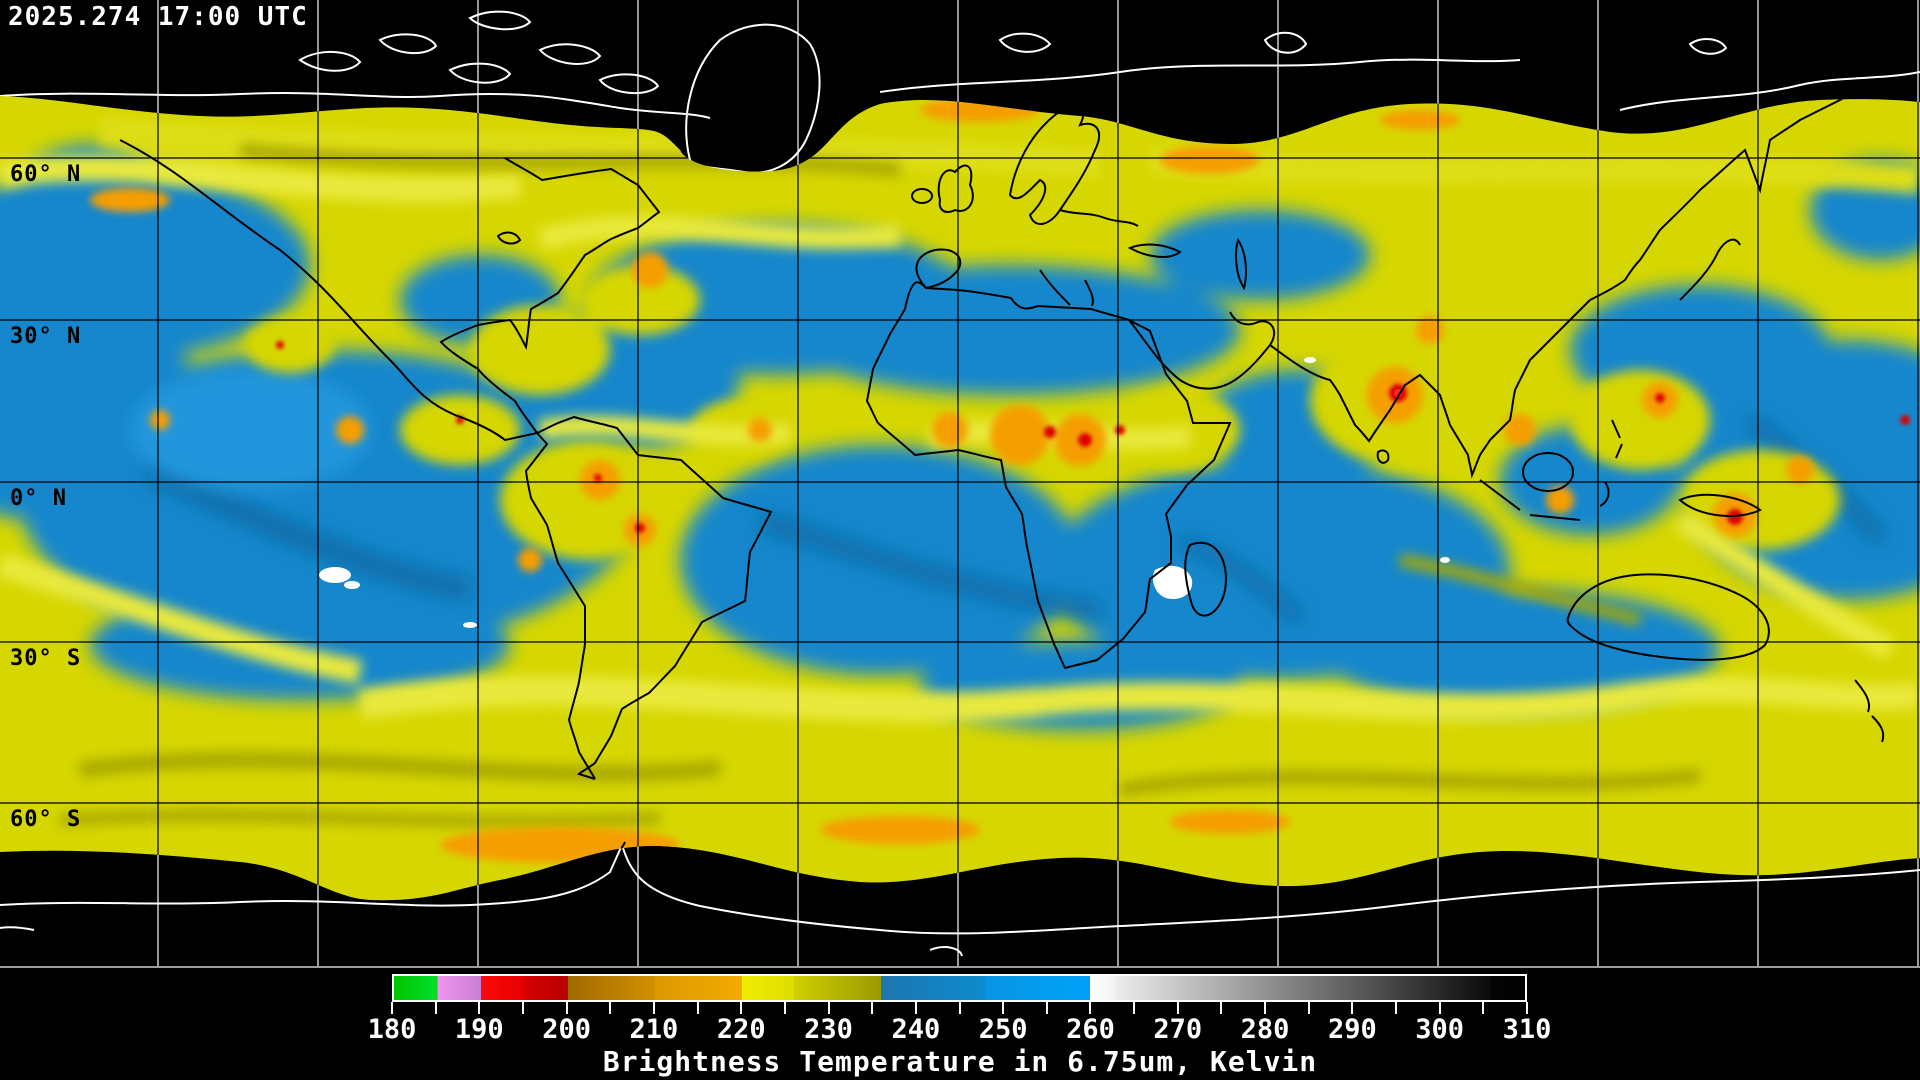 This screenshot has width=1920, height=1080. Describe the element at coordinates (916, 1029) in the screenshot. I see `colorbar-tick-label: 240` at that location.